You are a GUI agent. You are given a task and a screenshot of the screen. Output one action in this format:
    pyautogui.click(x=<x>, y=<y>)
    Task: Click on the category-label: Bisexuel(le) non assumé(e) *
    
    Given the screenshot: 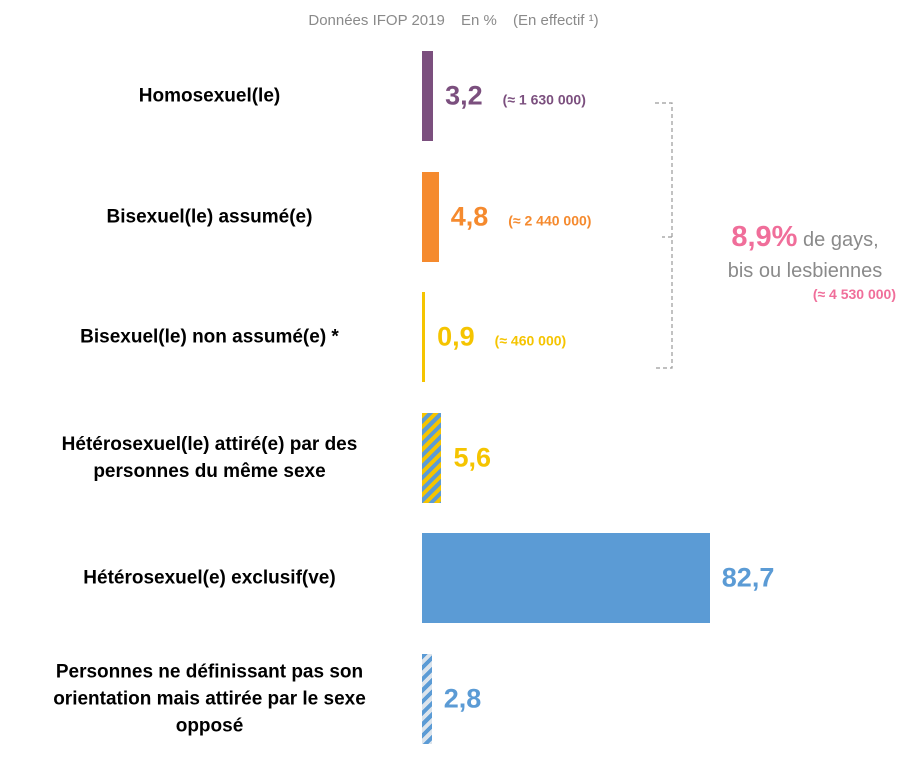 What is the action you would take?
    pyautogui.click(x=209, y=337)
    